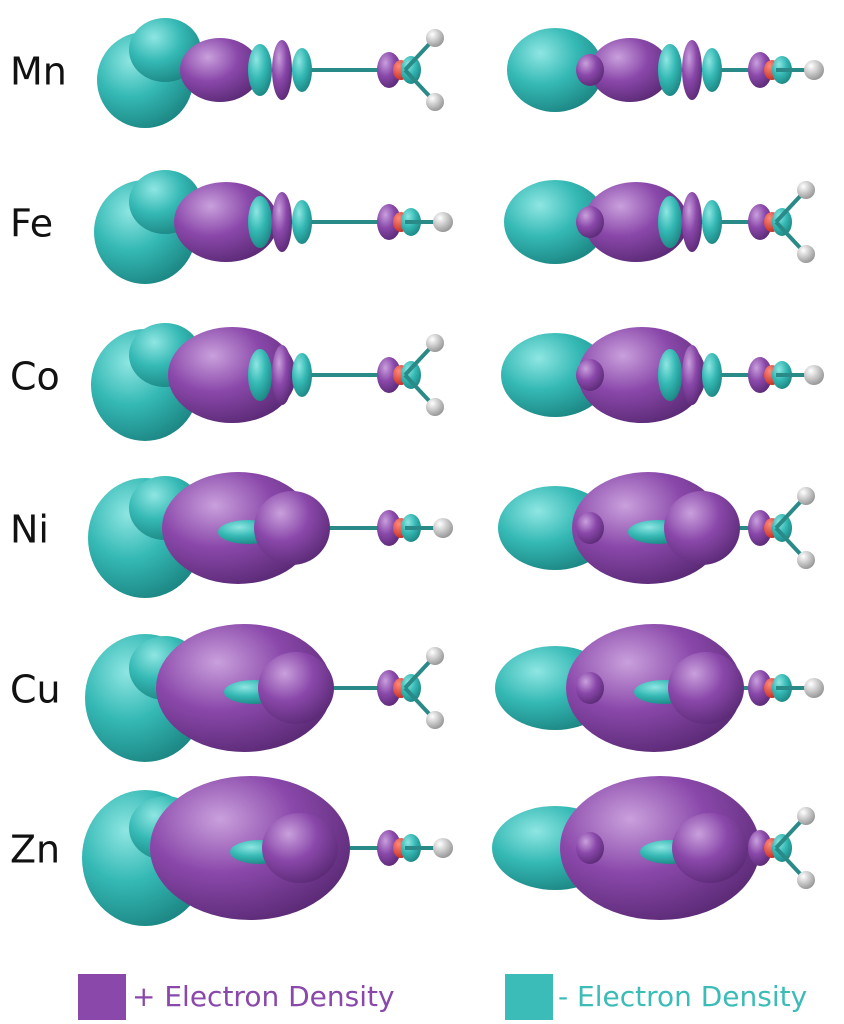 This screenshot has width=844, height=1024. I want to click on row-label: Zn, so click(35, 850).